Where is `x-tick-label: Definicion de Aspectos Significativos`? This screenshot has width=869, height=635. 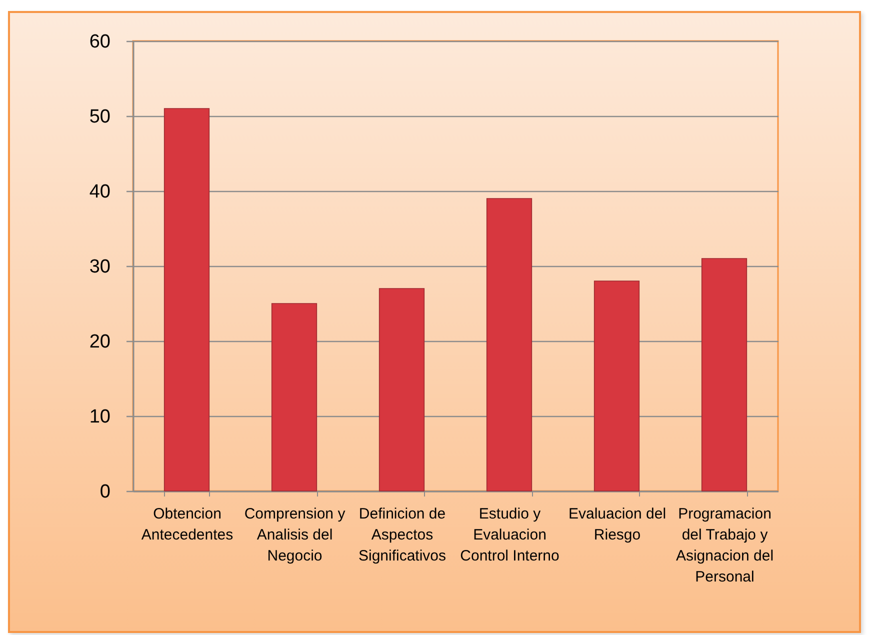
x-tick-label: Definicion de Aspectos Significativos is located at coordinates (402, 535).